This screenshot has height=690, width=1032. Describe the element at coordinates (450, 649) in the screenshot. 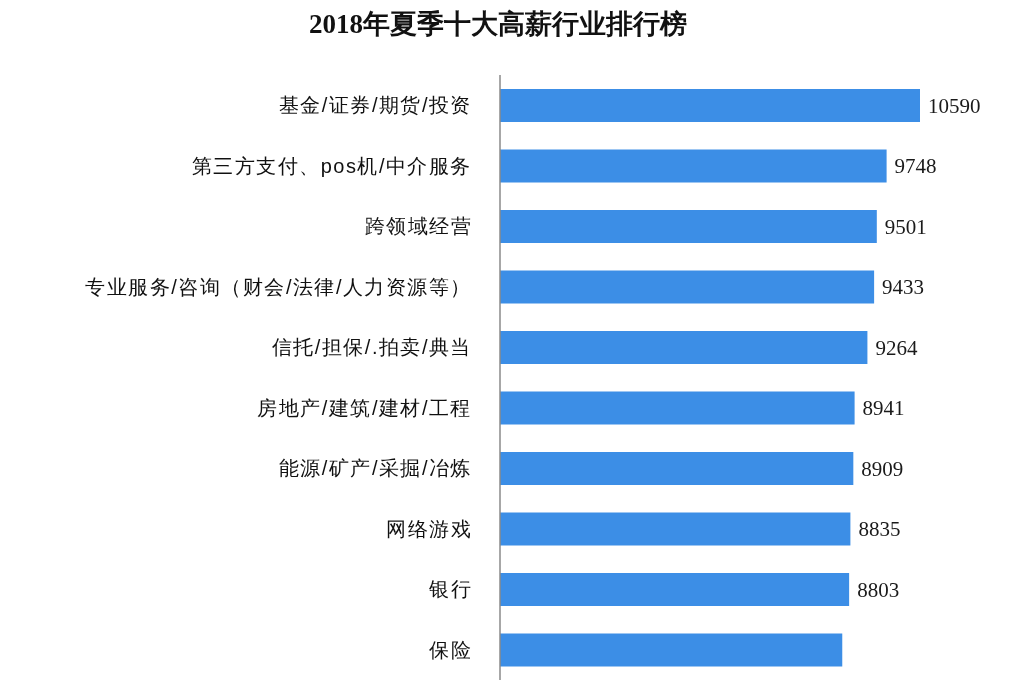

I see `y-tick-label: 保险` at that location.